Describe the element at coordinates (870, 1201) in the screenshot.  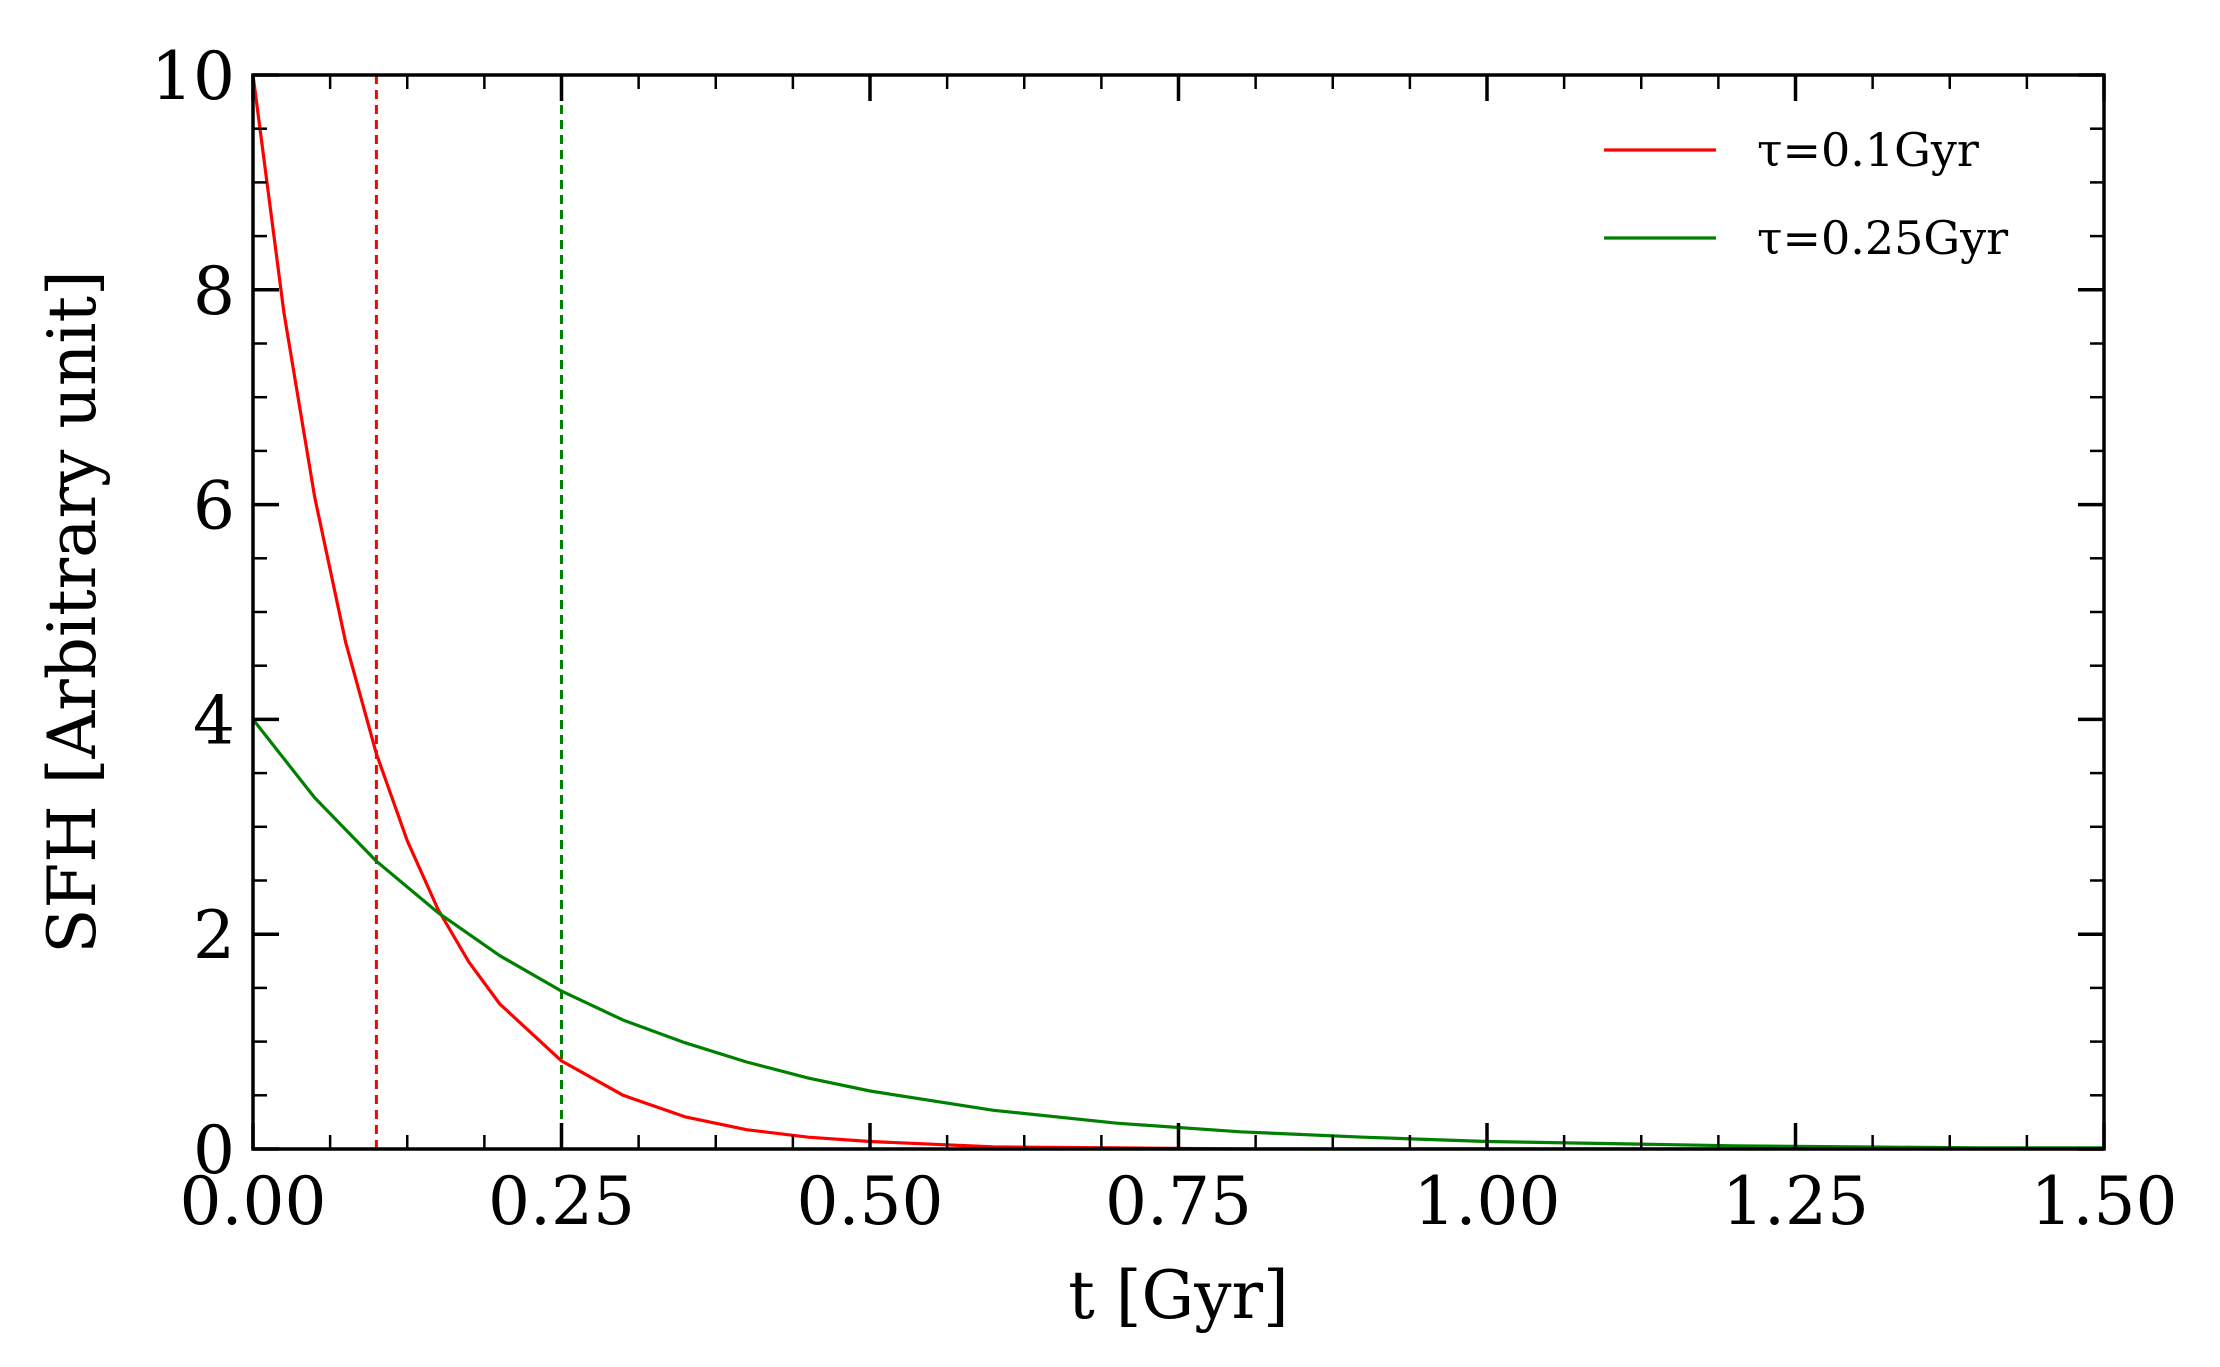
I see `x-tick-label: 0.50` at that location.